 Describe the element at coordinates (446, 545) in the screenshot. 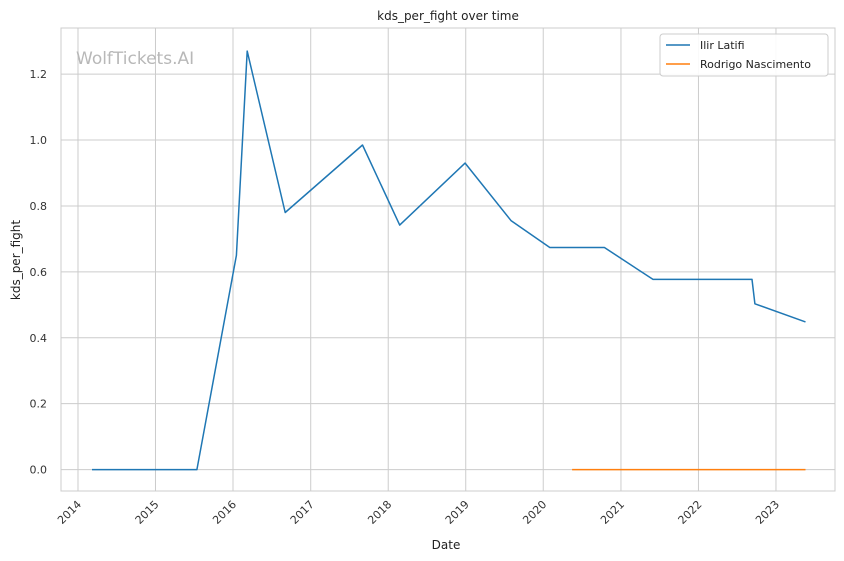

I see `x-axis-title: Date` at that location.